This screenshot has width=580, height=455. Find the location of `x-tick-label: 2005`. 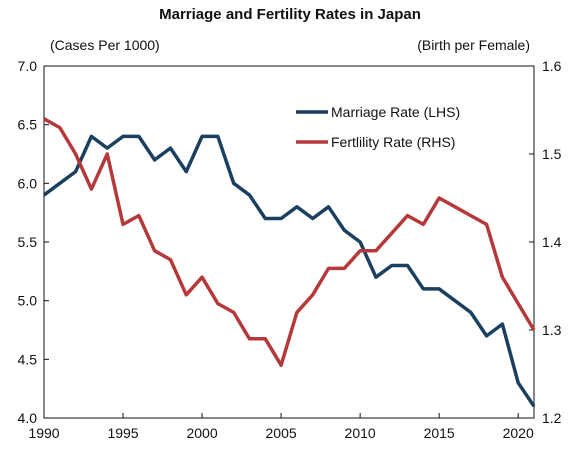

x-tick-label: 2005 is located at coordinates (281, 433).